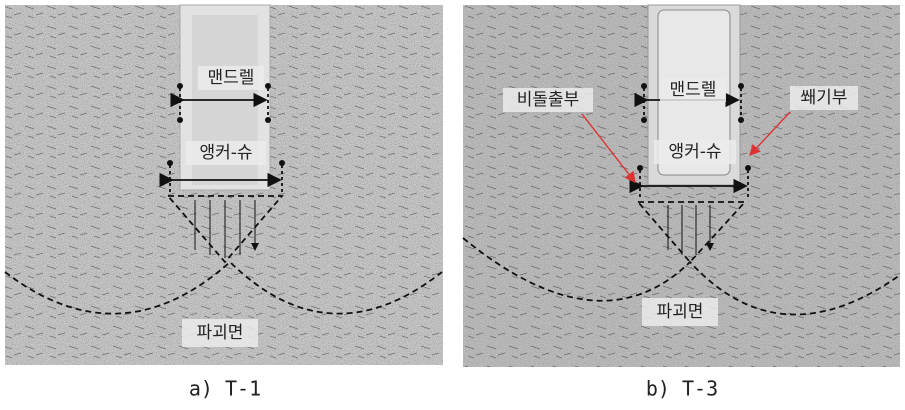 This screenshot has width=905, height=410. What do you see at coordinates (824, 98) in the screenshot?
I see `label: 쐐기부` at bounding box center [824, 98].